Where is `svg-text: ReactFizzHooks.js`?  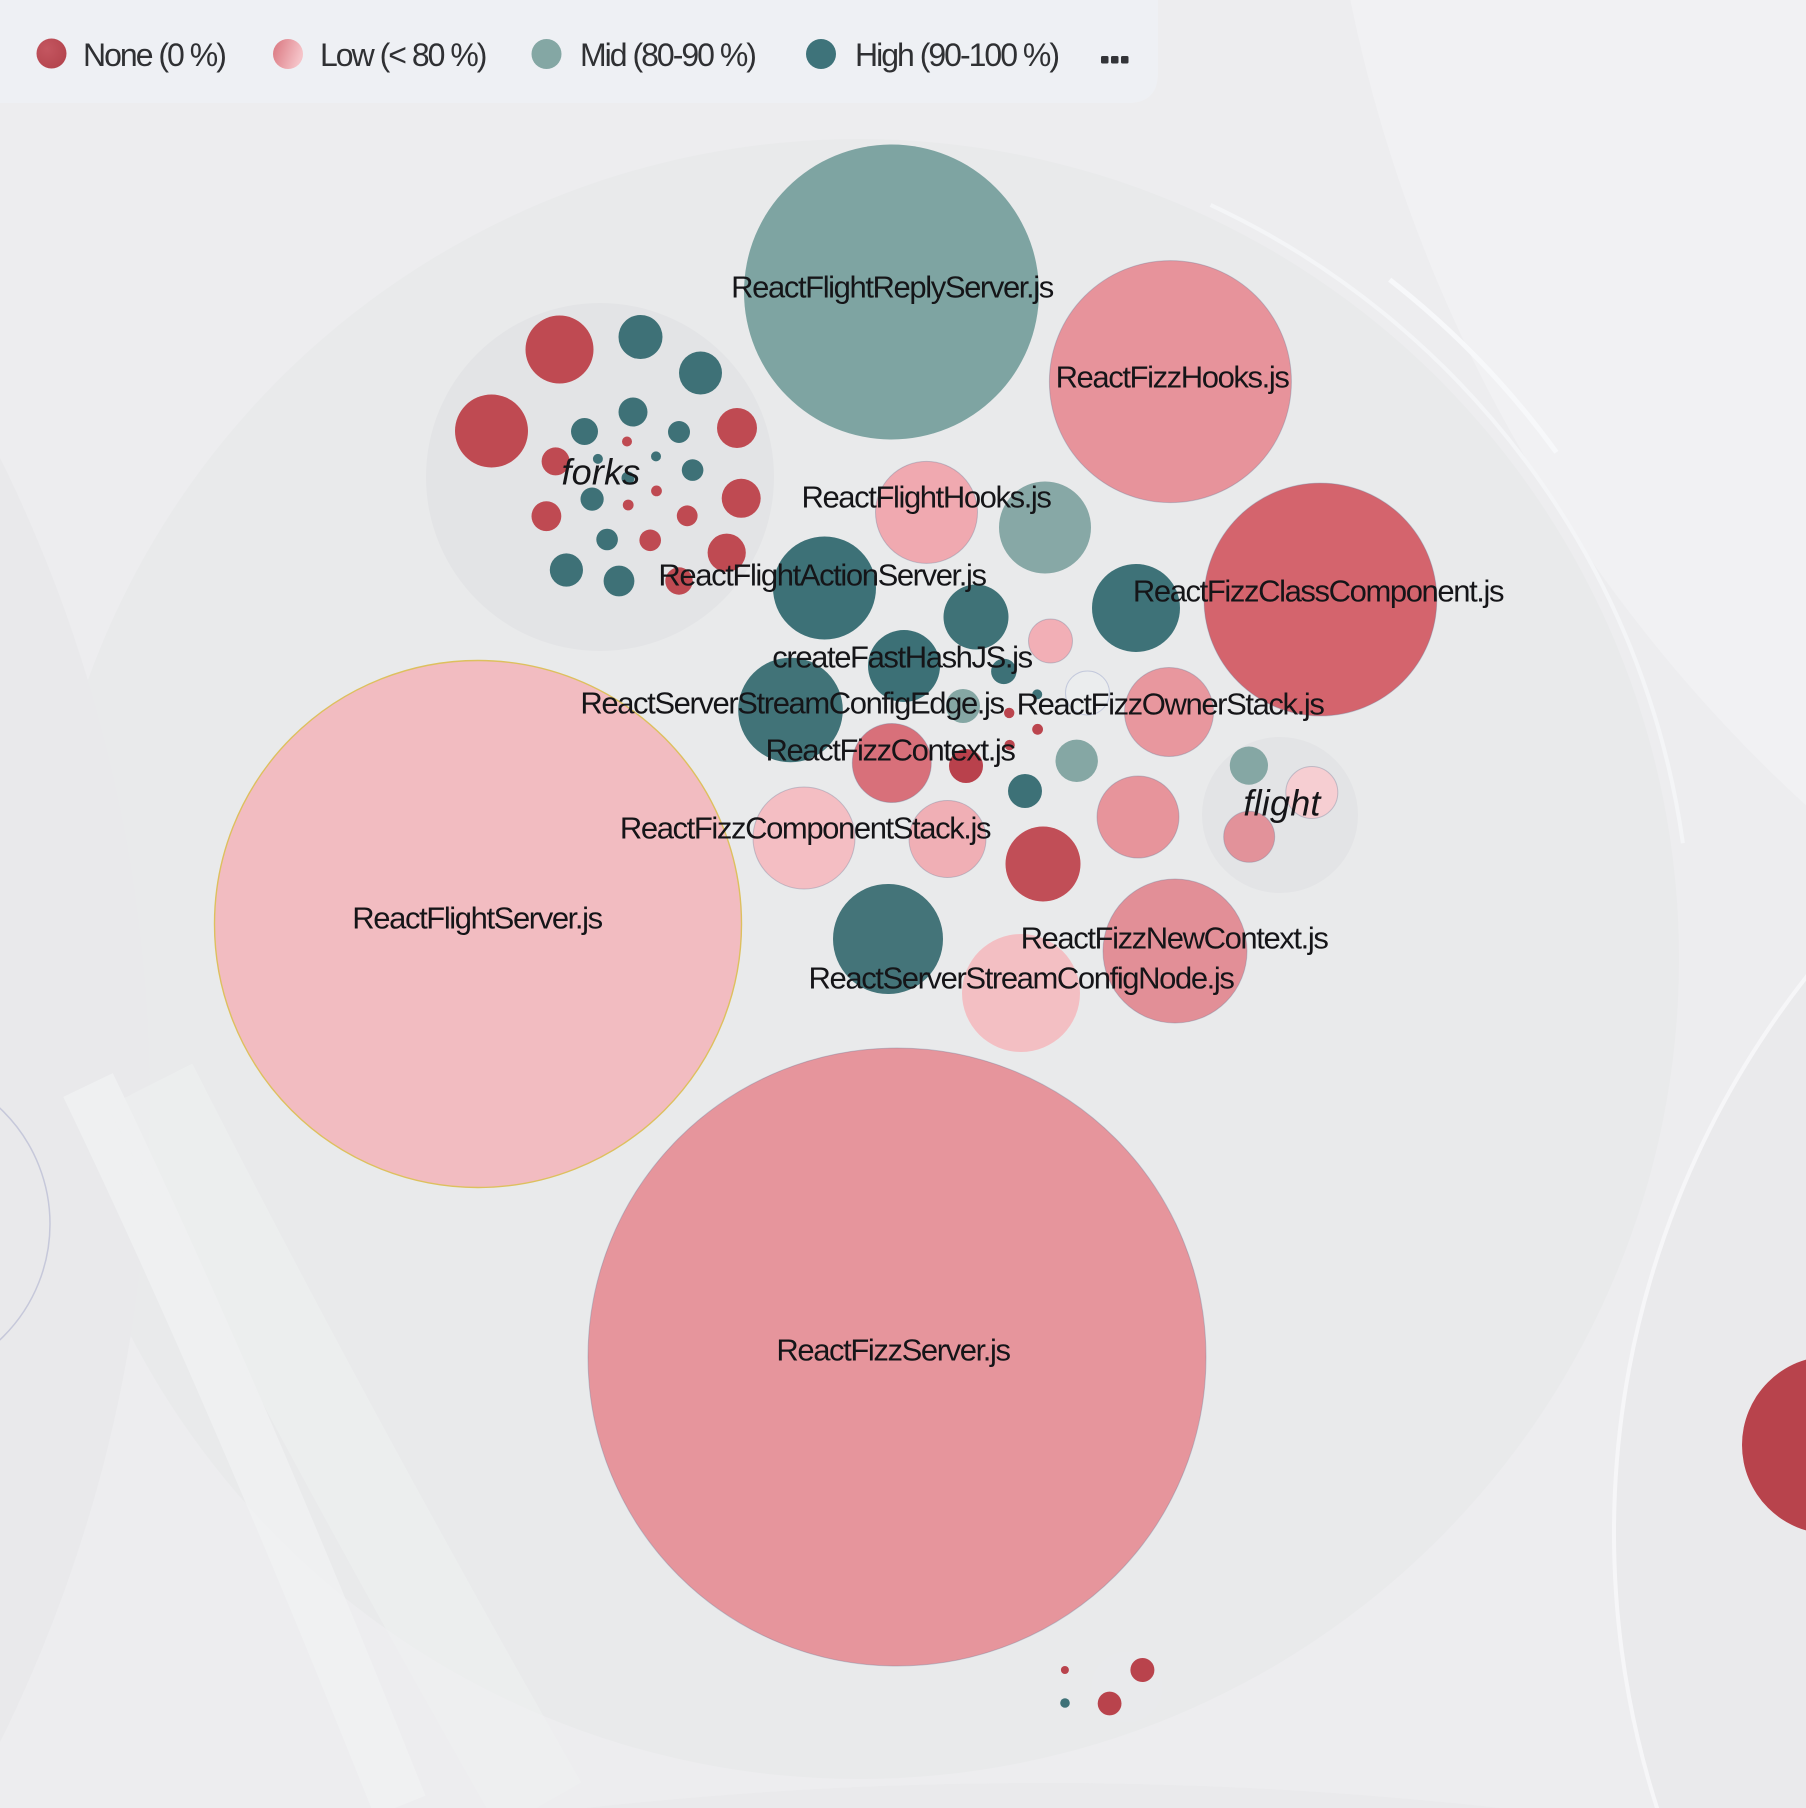 svg-text: ReactFizzHooks.js is located at coordinates (1173, 377).